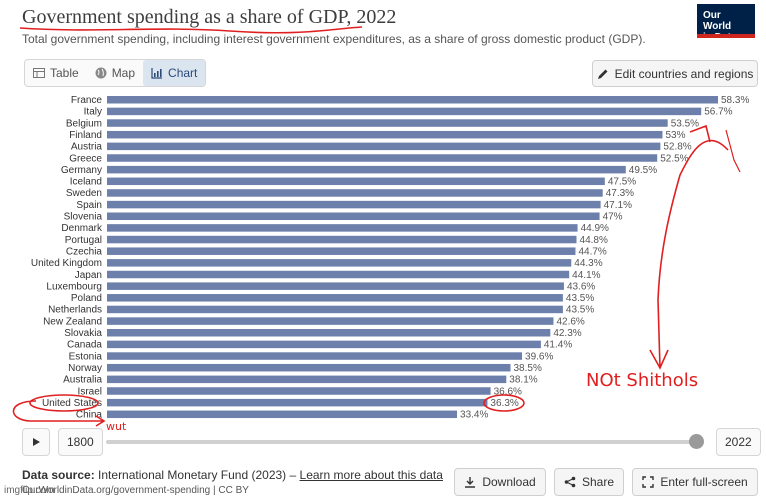 The image size is (766, 500). What do you see at coordinates (80, 442) in the screenshot?
I see `start-year: 1800` at bounding box center [80, 442].